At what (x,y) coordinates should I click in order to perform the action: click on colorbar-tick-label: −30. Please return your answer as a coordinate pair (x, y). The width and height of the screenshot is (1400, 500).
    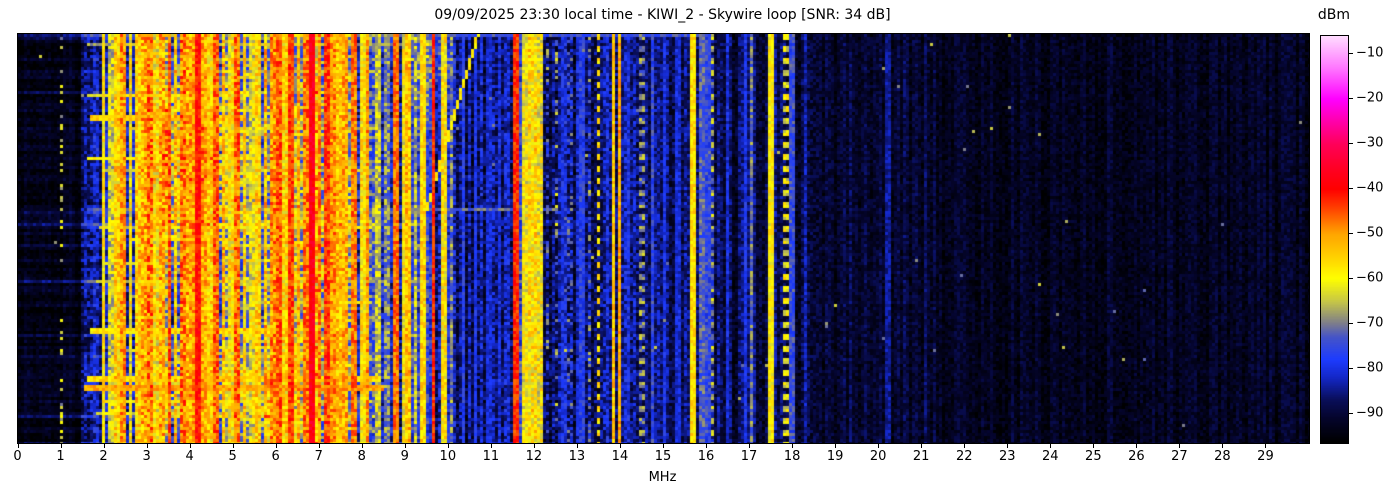
    Looking at the image, I should click on (1370, 143).